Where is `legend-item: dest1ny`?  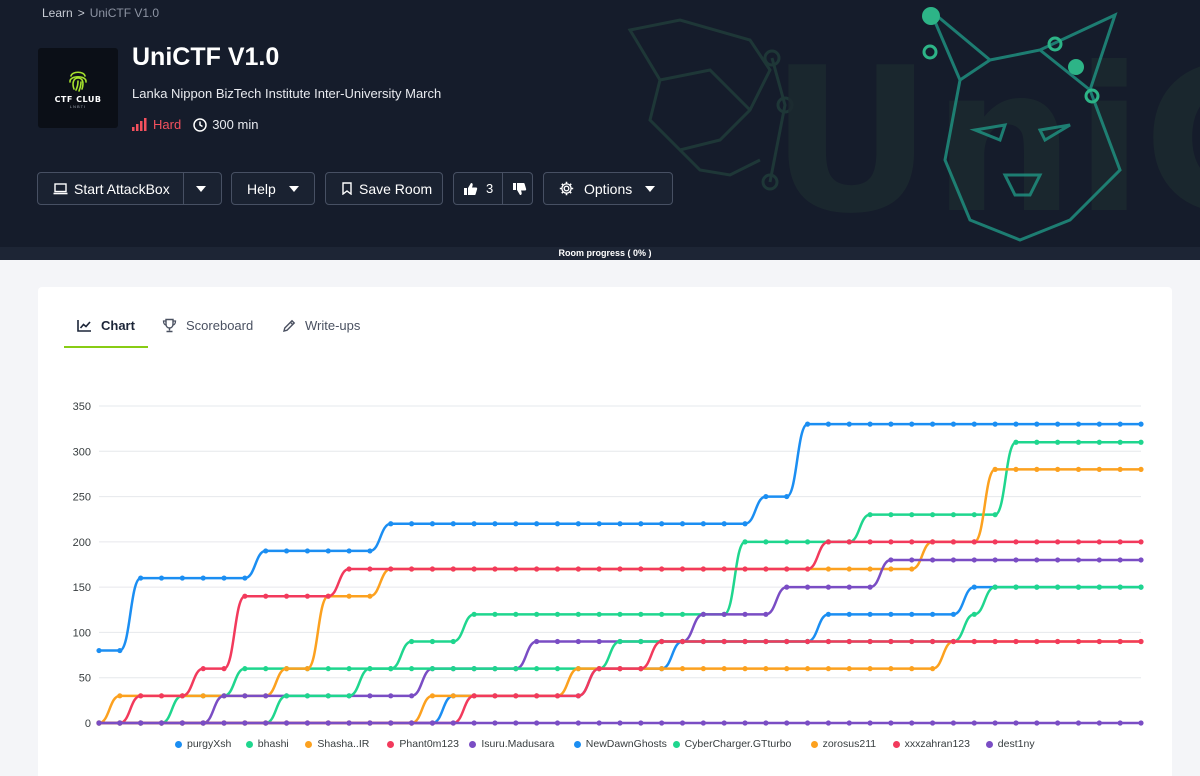 legend-item: dest1ny is located at coordinates (1010, 744).